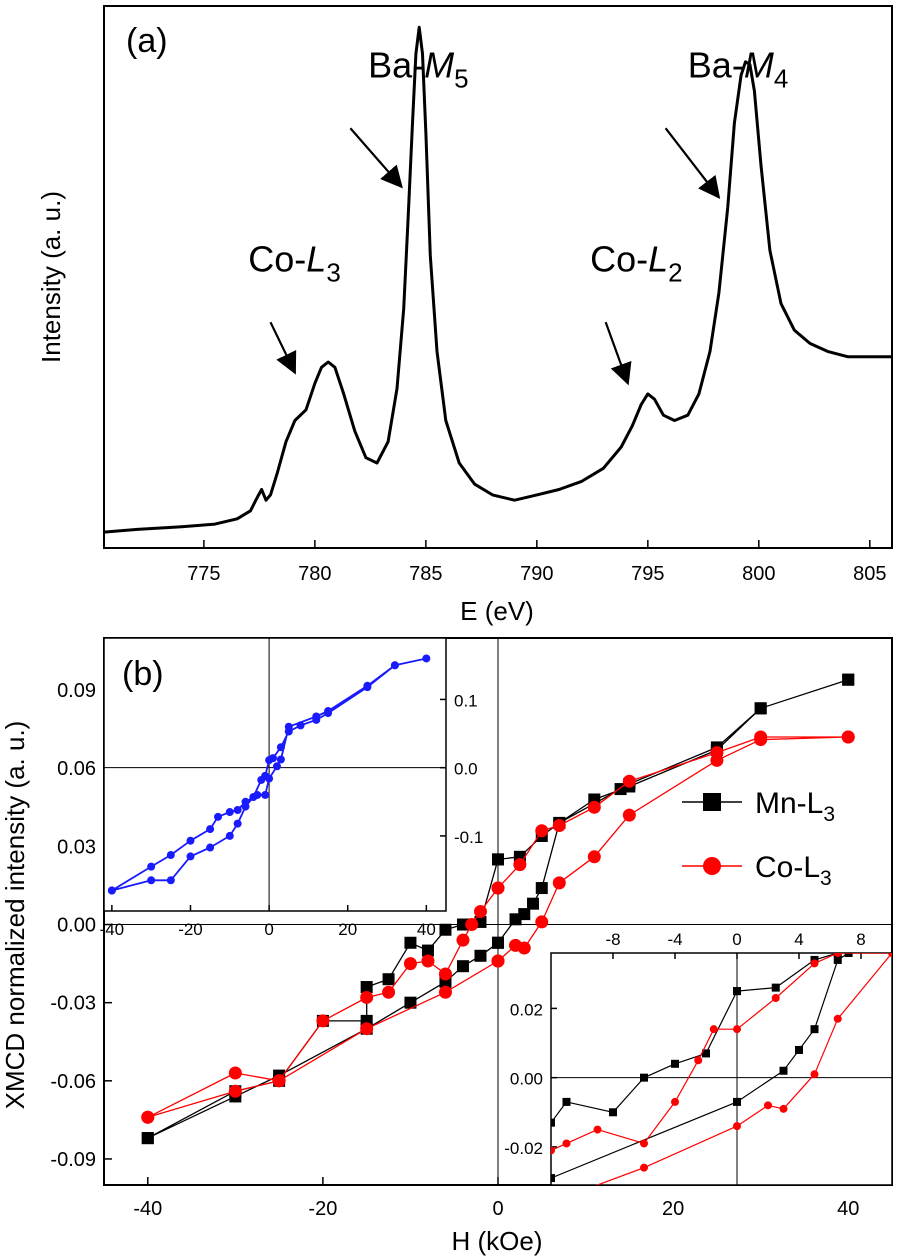  I want to click on y-tick-label: 0.06, so click(76, 769).